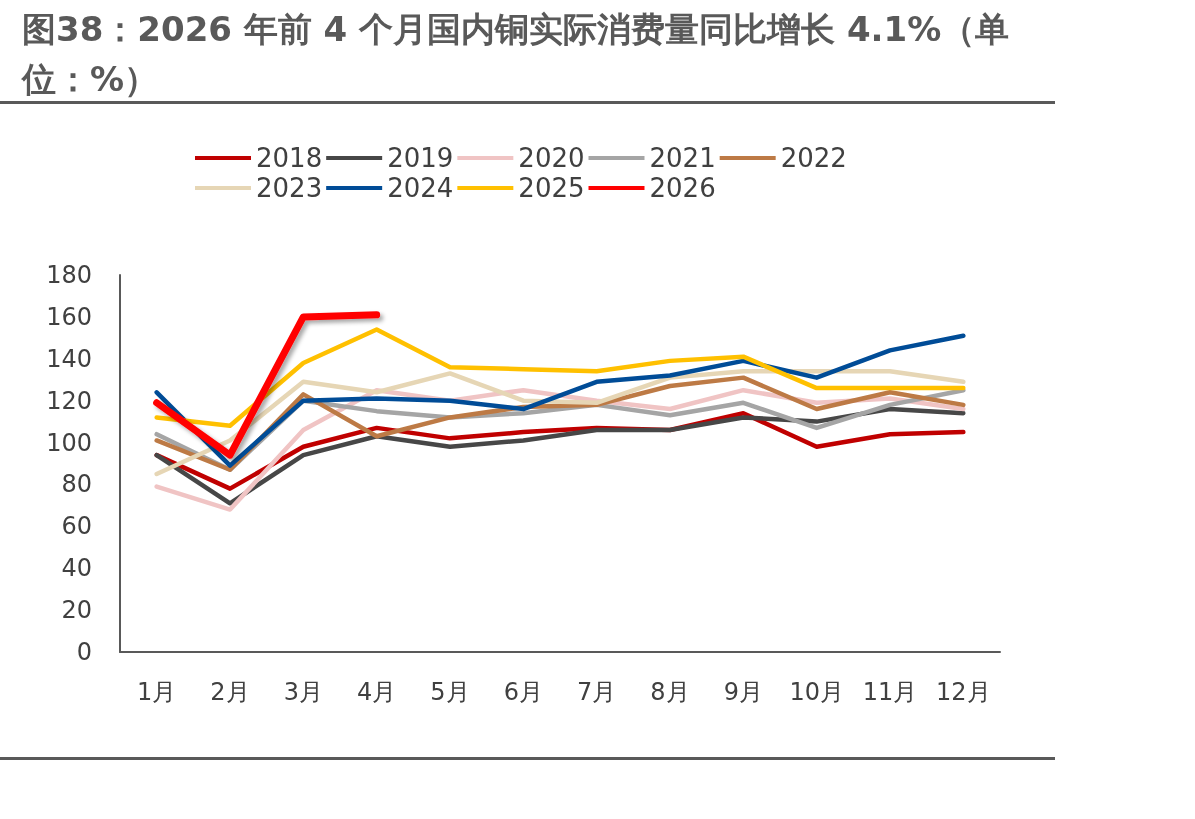 The width and height of the screenshot is (1195, 819). What do you see at coordinates (289, 158) in the screenshot?
I see `legend-label: 2018` at bounding box center [289, 158].